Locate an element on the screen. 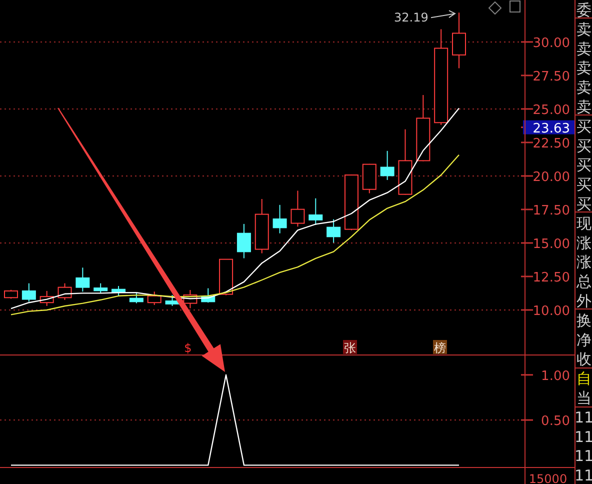 This screenshot has height=484, width=592. text: 总 is located at coordinates (584, 281).